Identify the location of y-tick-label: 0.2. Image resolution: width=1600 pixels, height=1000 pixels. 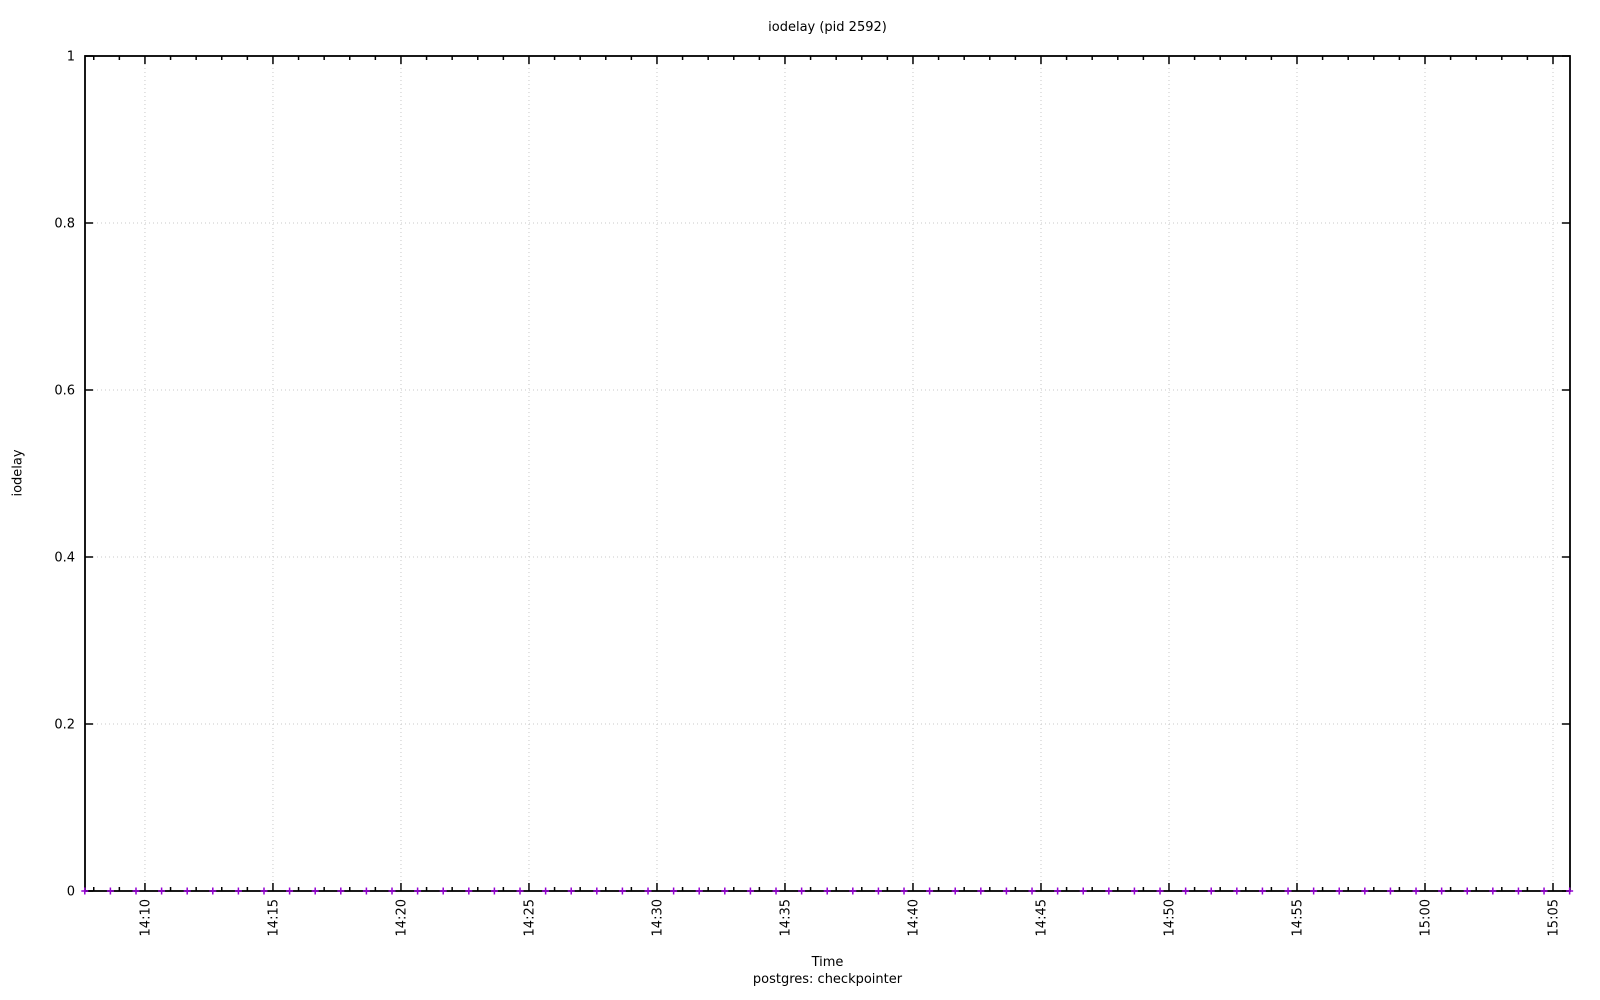
(64, 725).